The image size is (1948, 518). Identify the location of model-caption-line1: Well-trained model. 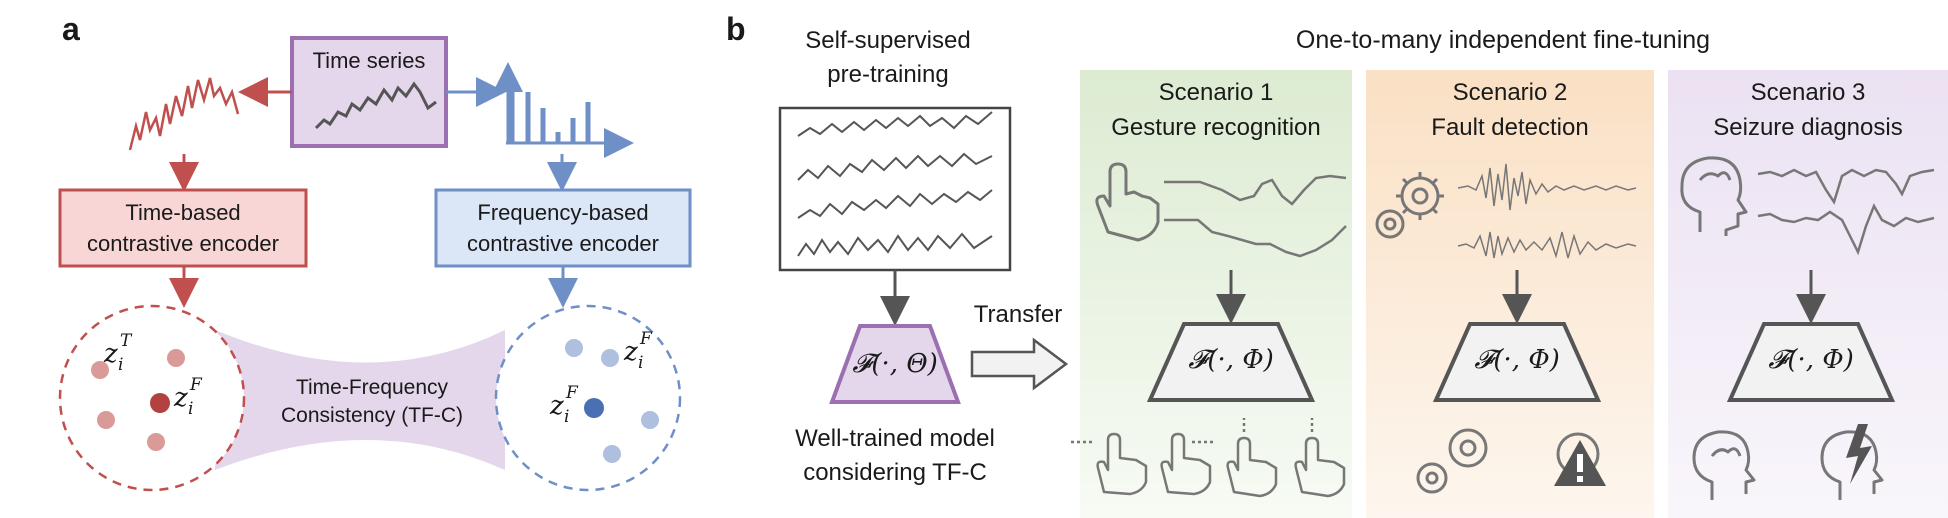
(895, 438).